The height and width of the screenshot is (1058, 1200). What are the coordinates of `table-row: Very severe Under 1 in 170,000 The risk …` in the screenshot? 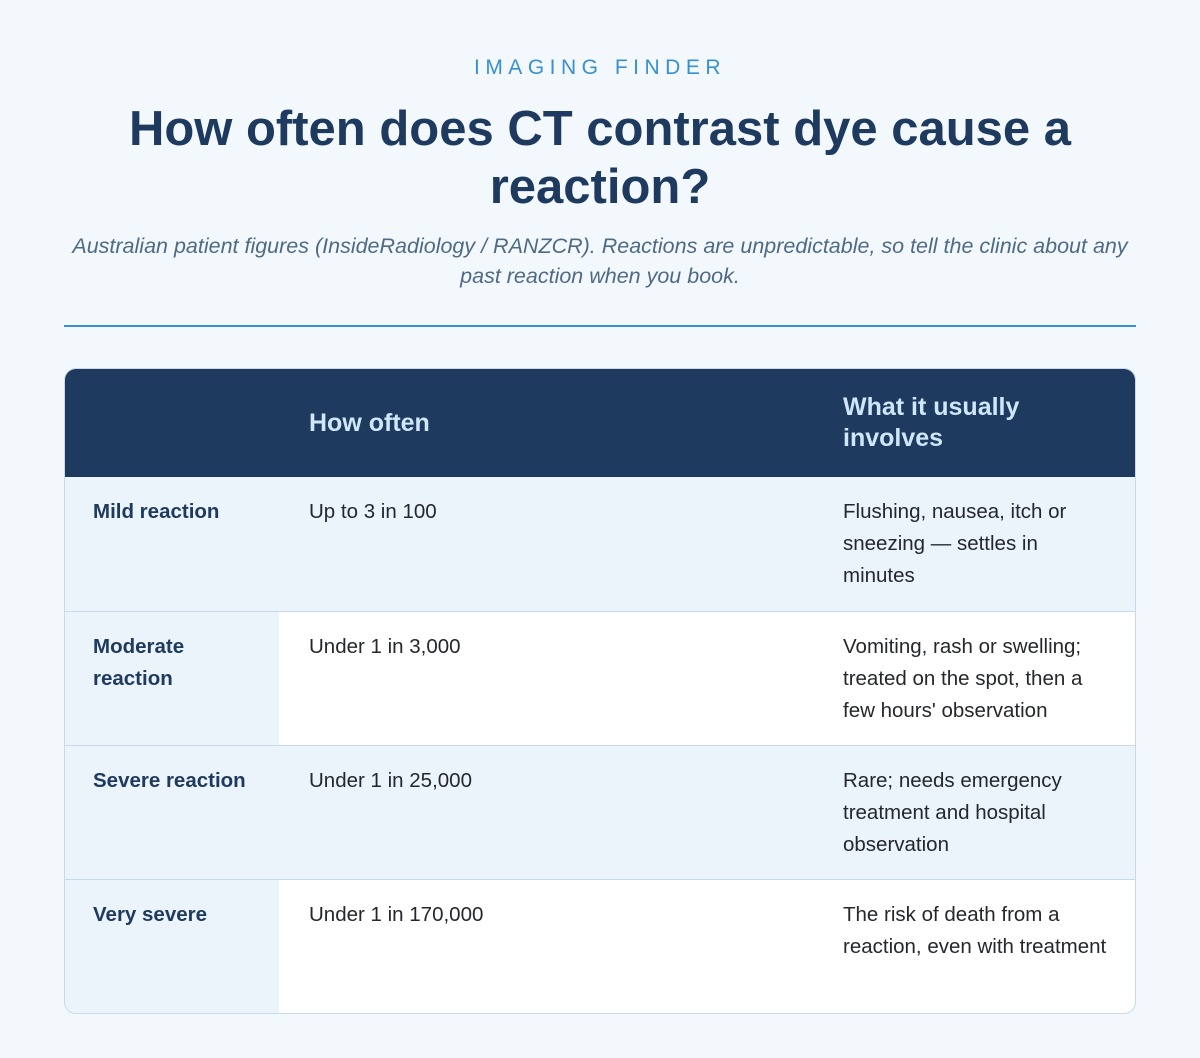 It's located at (600, 945).